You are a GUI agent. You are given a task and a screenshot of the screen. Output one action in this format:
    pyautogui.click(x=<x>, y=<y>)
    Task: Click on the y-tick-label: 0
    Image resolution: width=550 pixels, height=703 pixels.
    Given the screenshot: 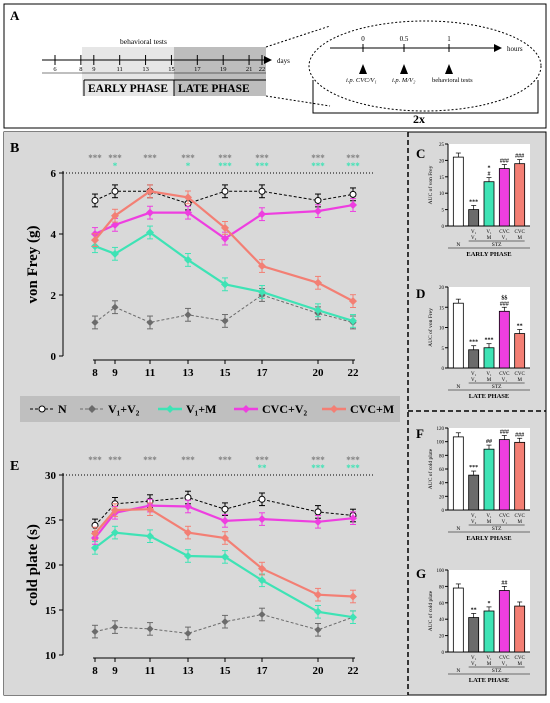 What is the action you would take?
    pyautogui.click(x=54, y=357)
    